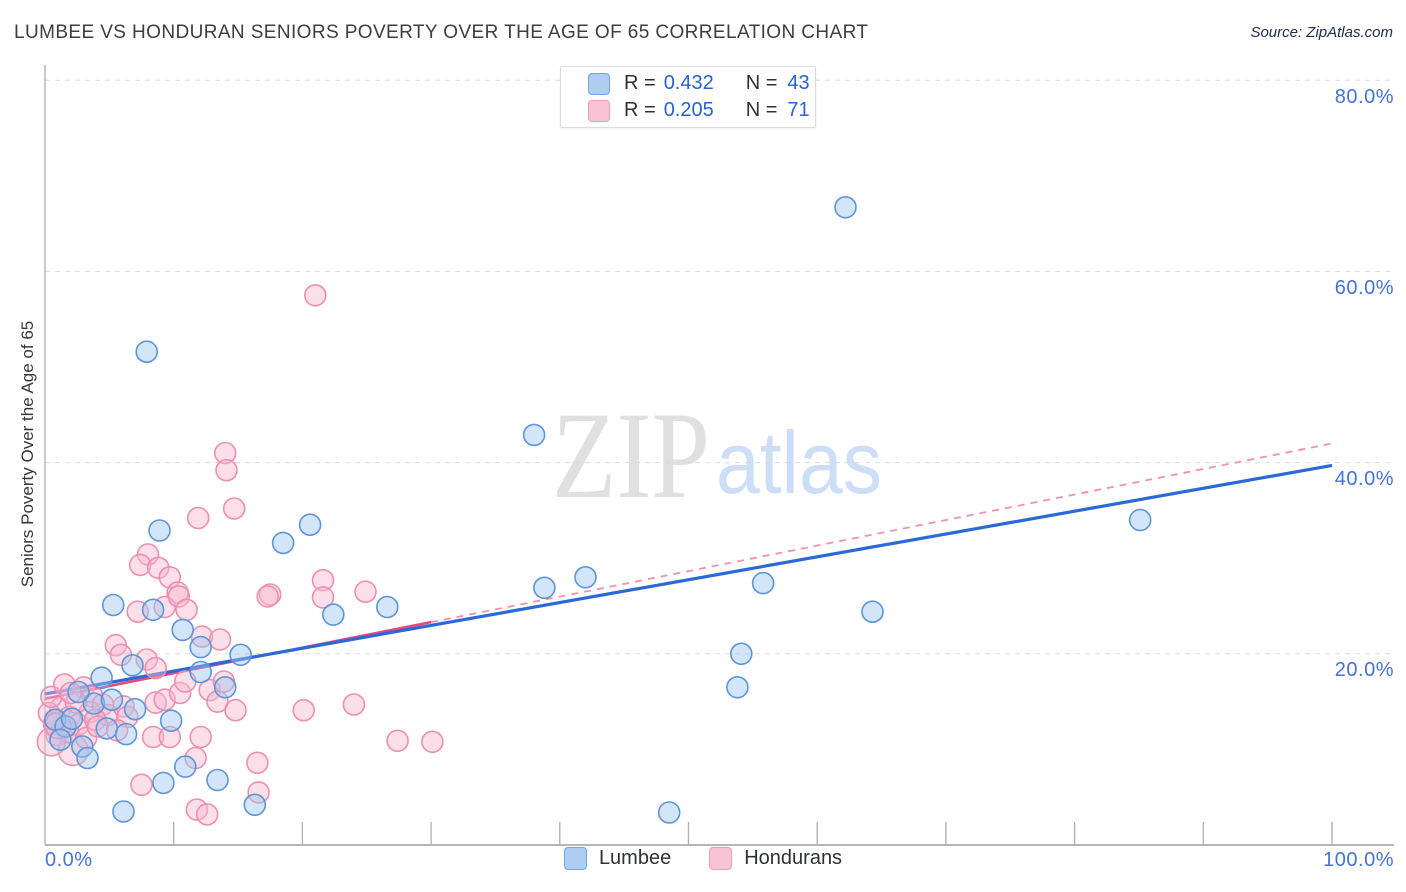 The height and width of the screenshot is (892, 1406). What do you see at coordinates (799, 462) in the screenshot?
I see `watermark-atlas: atlas` at bounding box center [799, 462].